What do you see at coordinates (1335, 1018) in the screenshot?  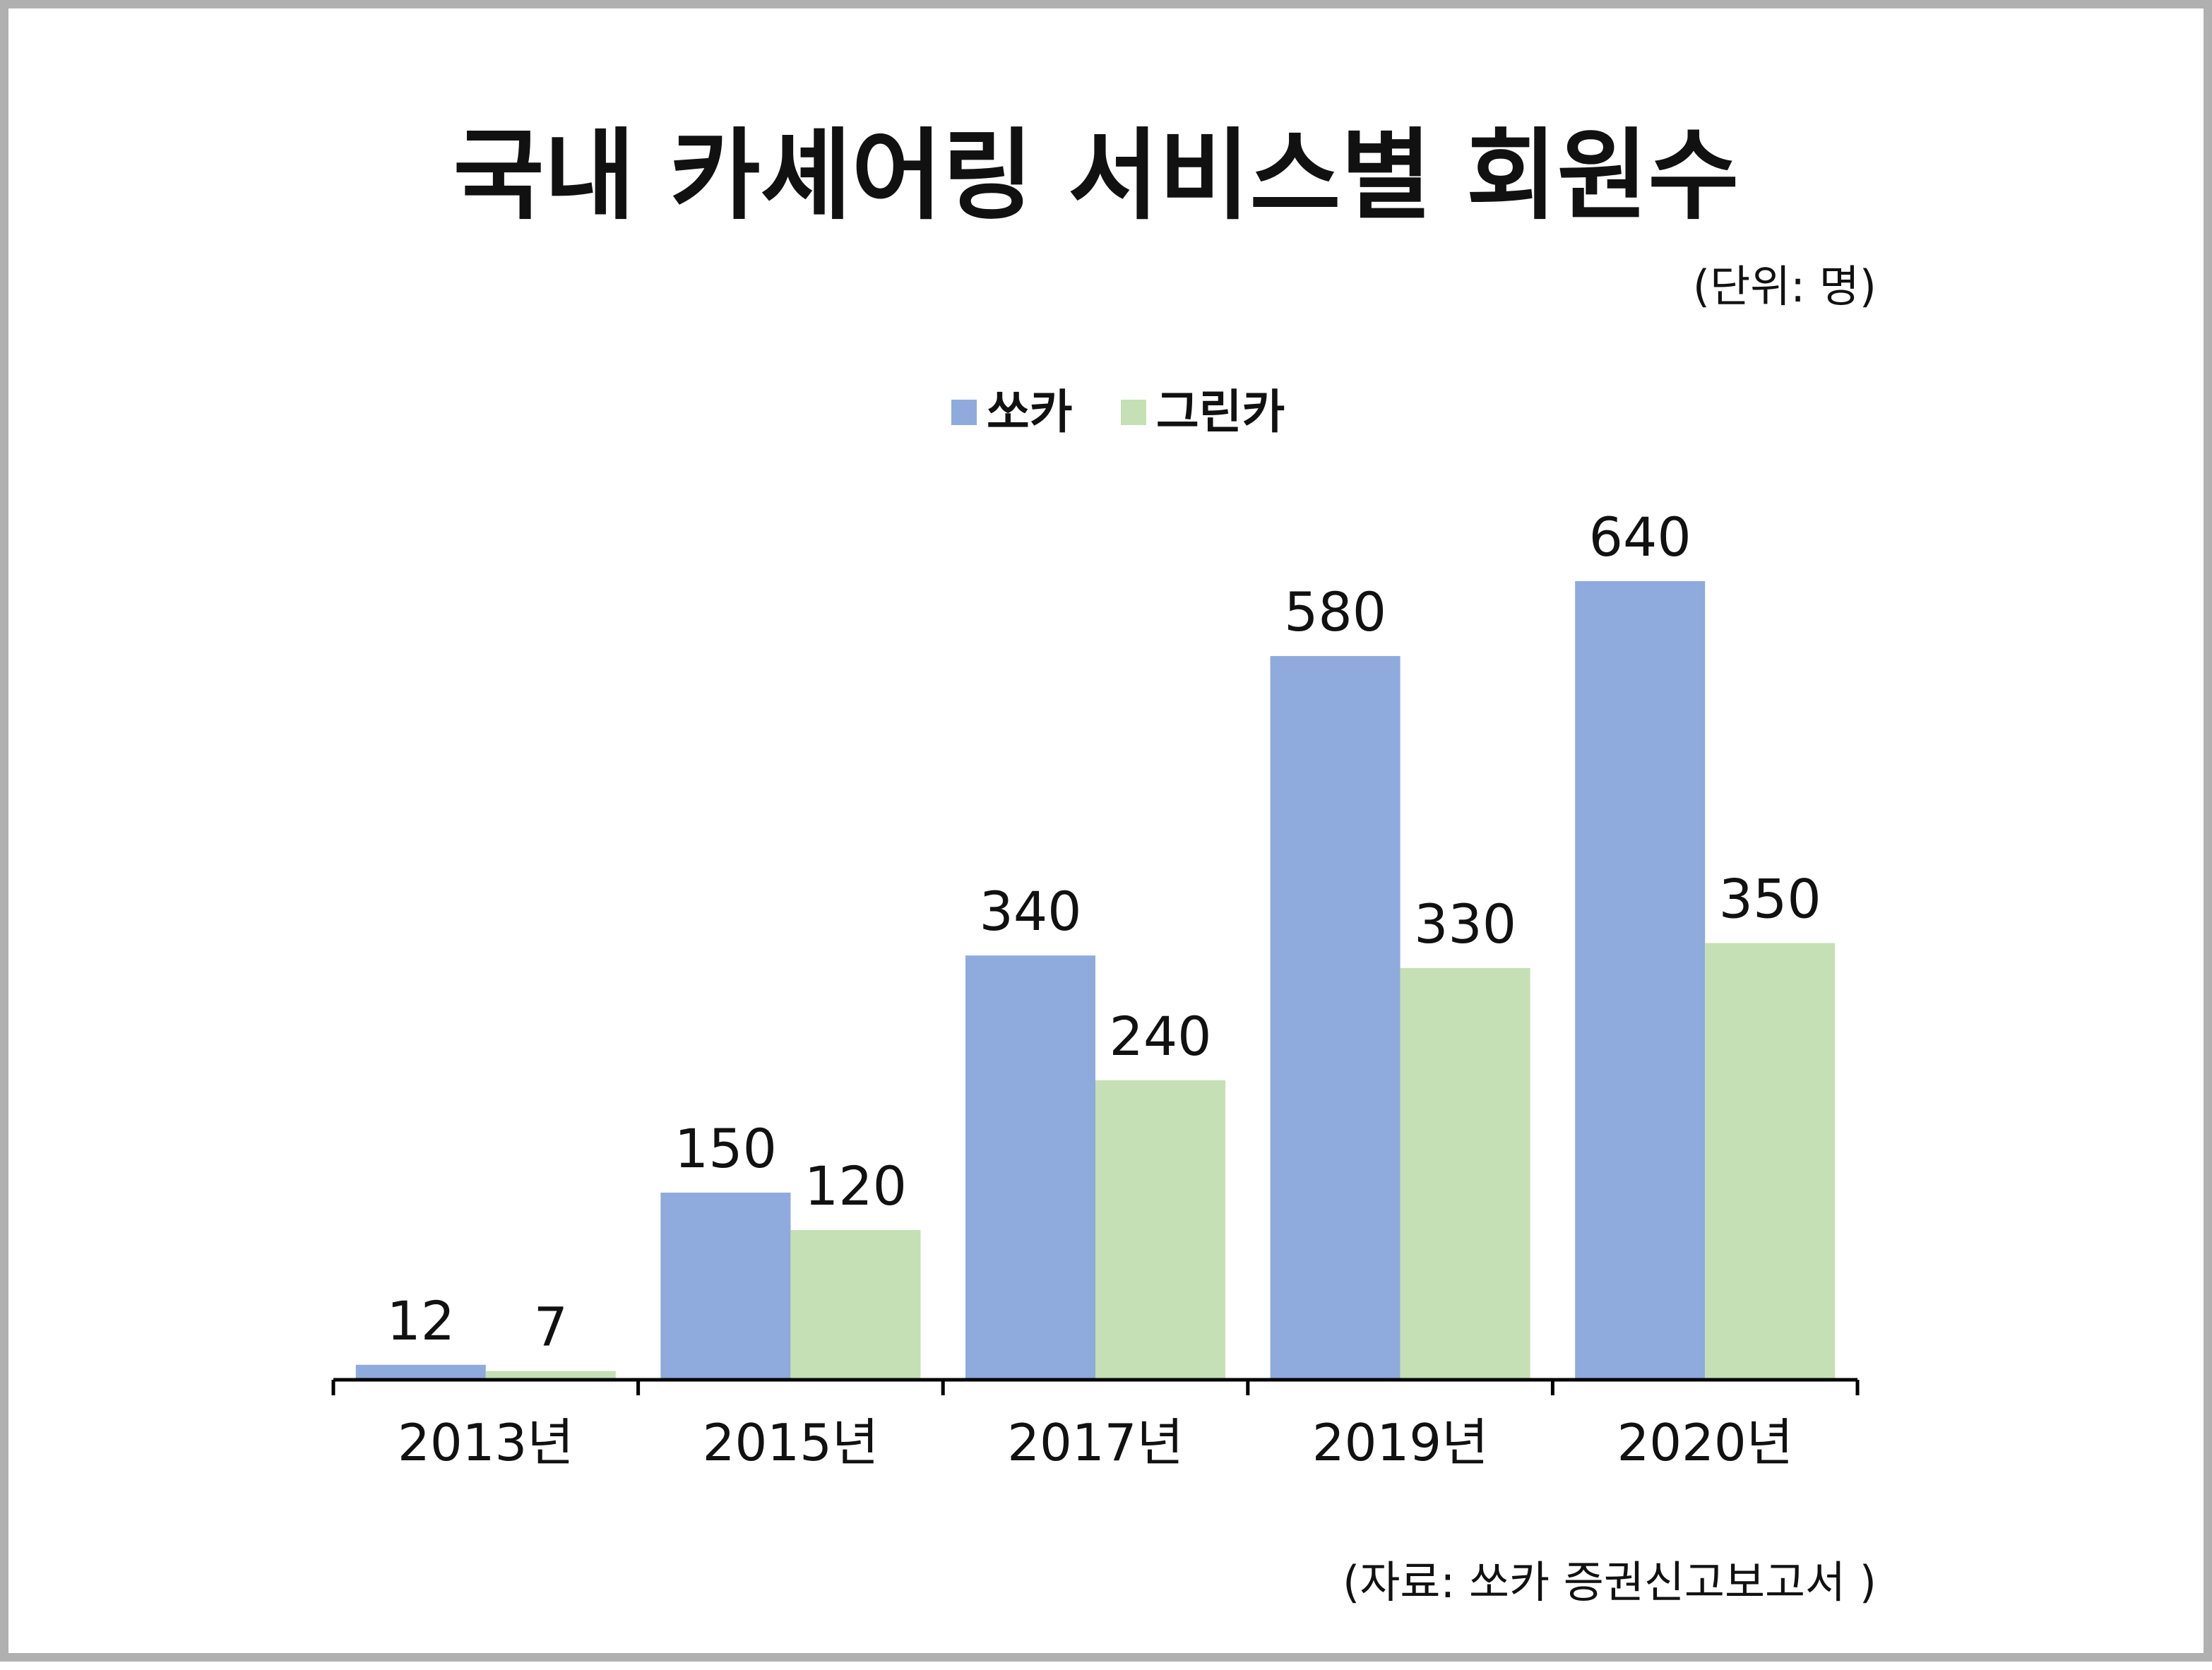 I see `bar-socar-2019년` at bounding box center [1335, 1018].